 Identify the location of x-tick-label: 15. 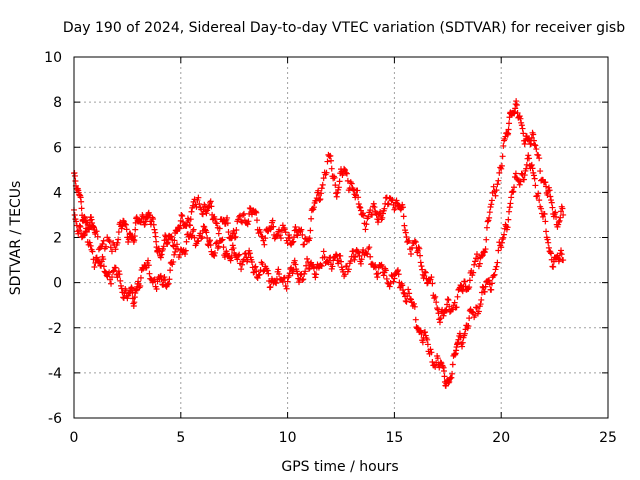
(394, 438).